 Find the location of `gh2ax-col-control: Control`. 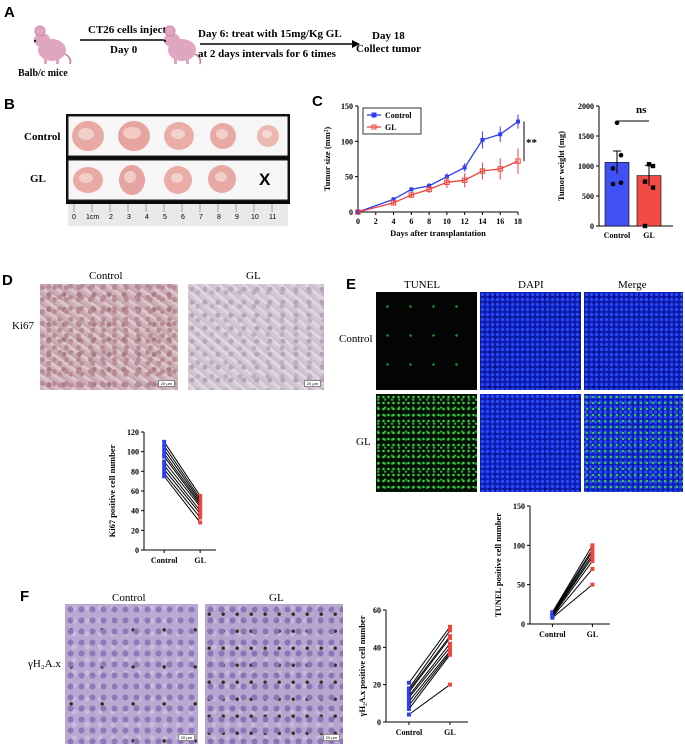

gh2ax-col-control: Control is located at coordinates (129, 598).